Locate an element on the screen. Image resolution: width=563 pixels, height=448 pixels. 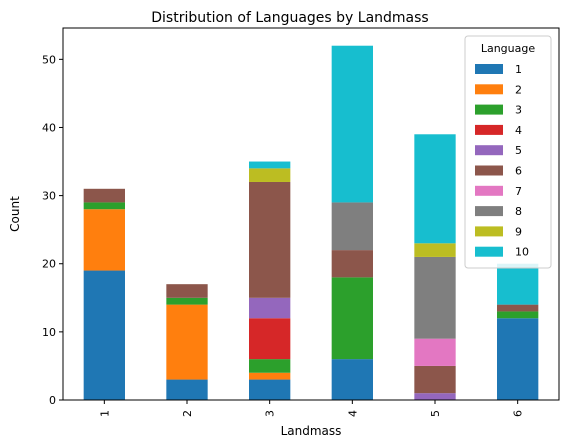
chart-title: Distribution of Languages by Landmass is located at coordinates (289, 18).